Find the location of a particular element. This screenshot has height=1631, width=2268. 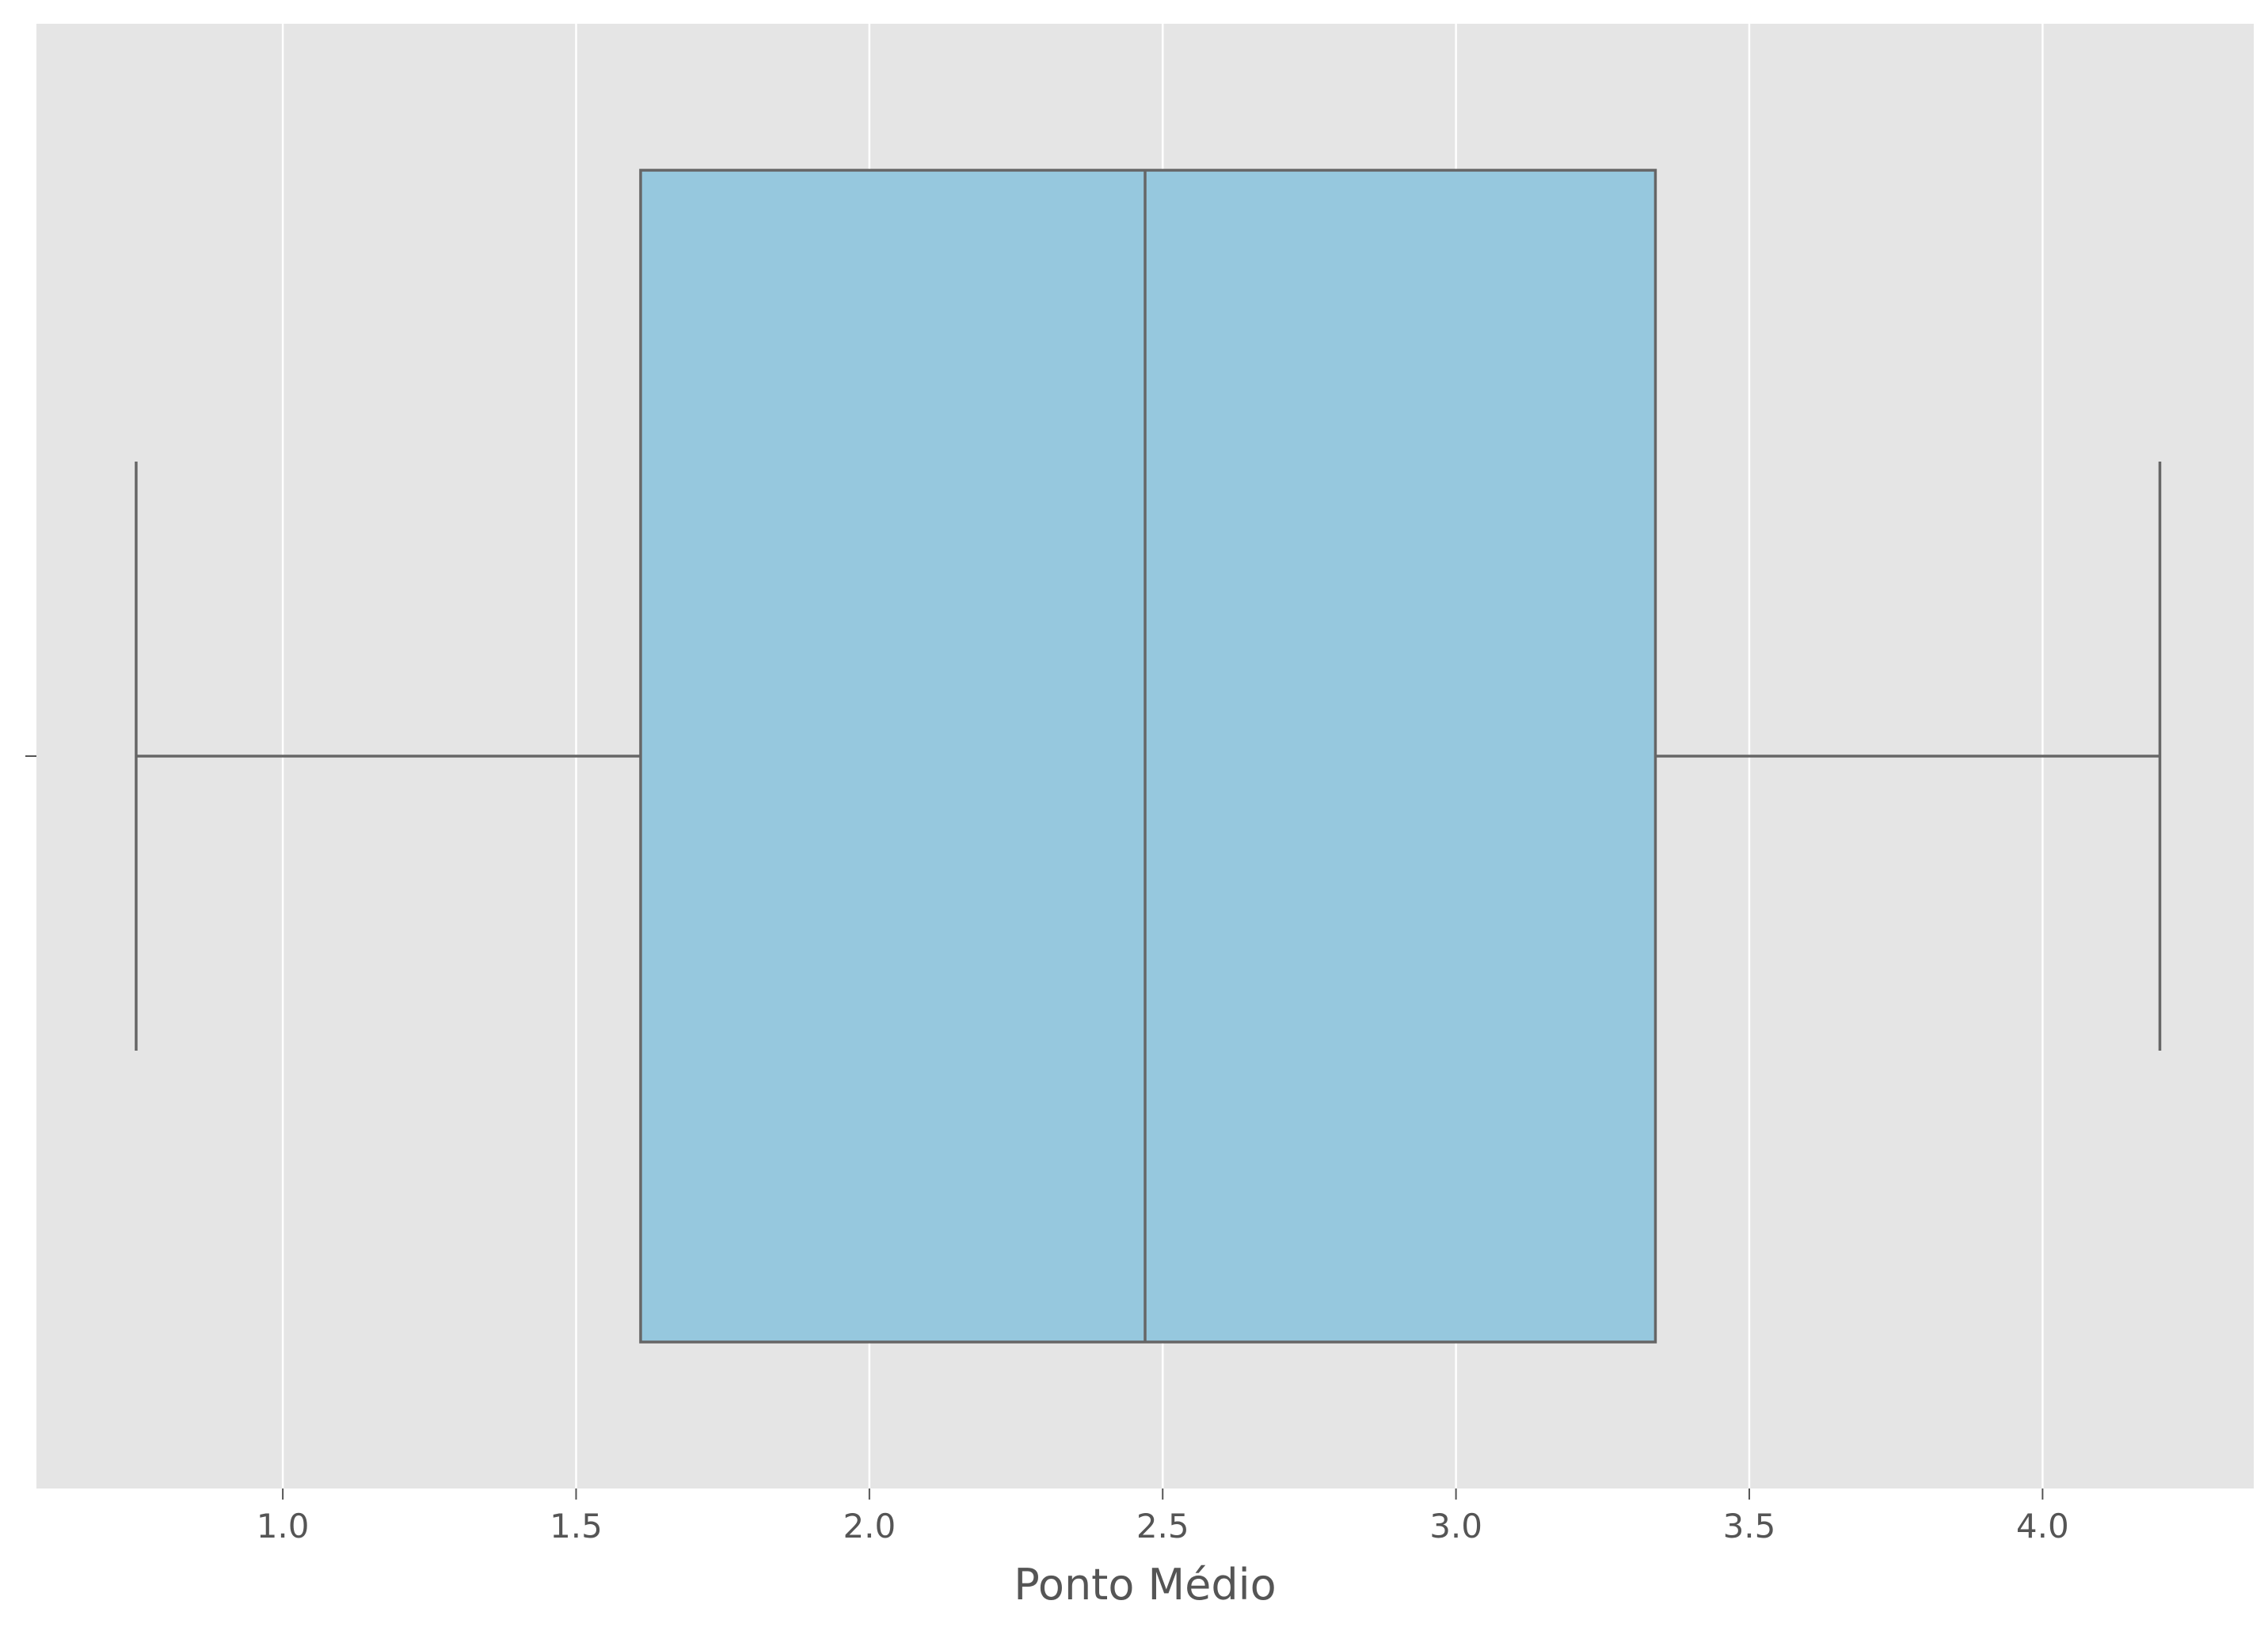

x-axis-ticks: 1.0 1.5 2.0 2.5 3.0 3.5 4.0 is located at coordinates (1163, 1516).